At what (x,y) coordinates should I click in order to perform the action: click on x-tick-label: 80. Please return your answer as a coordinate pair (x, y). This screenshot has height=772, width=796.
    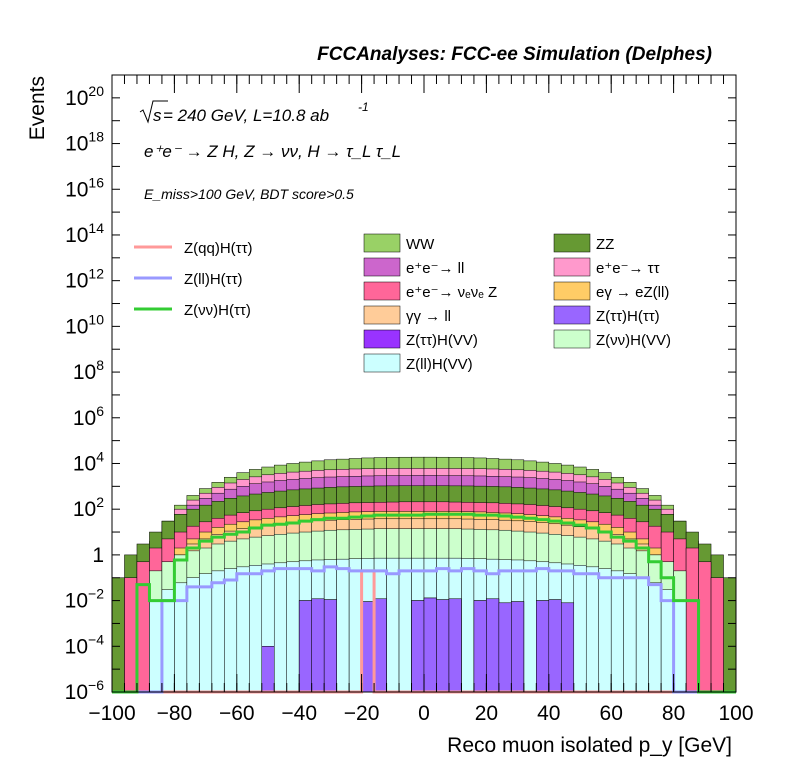
    Looking at the image, I should click on (673, 713).